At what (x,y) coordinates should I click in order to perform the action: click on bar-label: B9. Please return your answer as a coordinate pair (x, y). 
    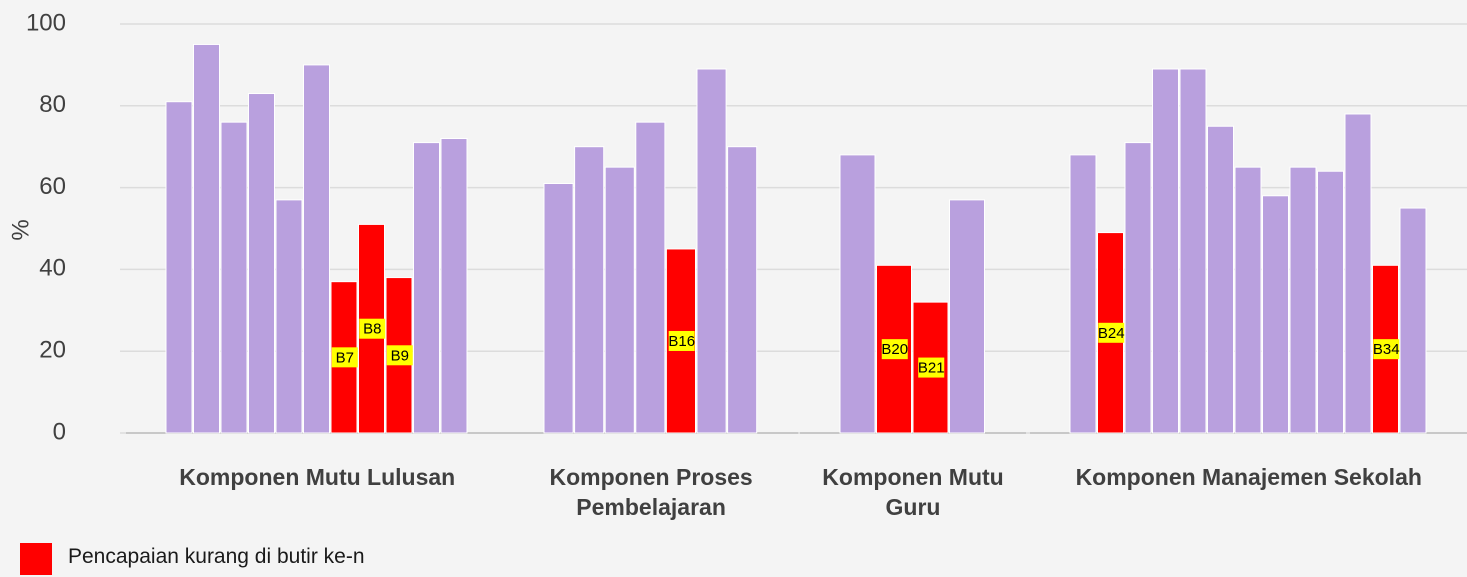
    Looking at the image, I should click on (400, 355).